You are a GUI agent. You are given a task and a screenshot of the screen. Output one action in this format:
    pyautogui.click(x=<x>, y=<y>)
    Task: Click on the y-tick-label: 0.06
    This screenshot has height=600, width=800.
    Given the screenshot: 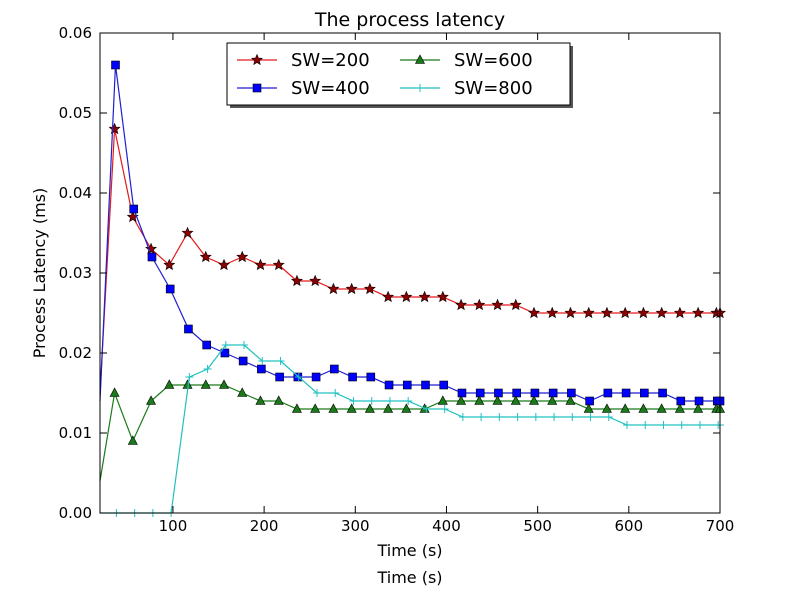 What is the action you would take?
    pyautogui.click(x=75, y=33)
    